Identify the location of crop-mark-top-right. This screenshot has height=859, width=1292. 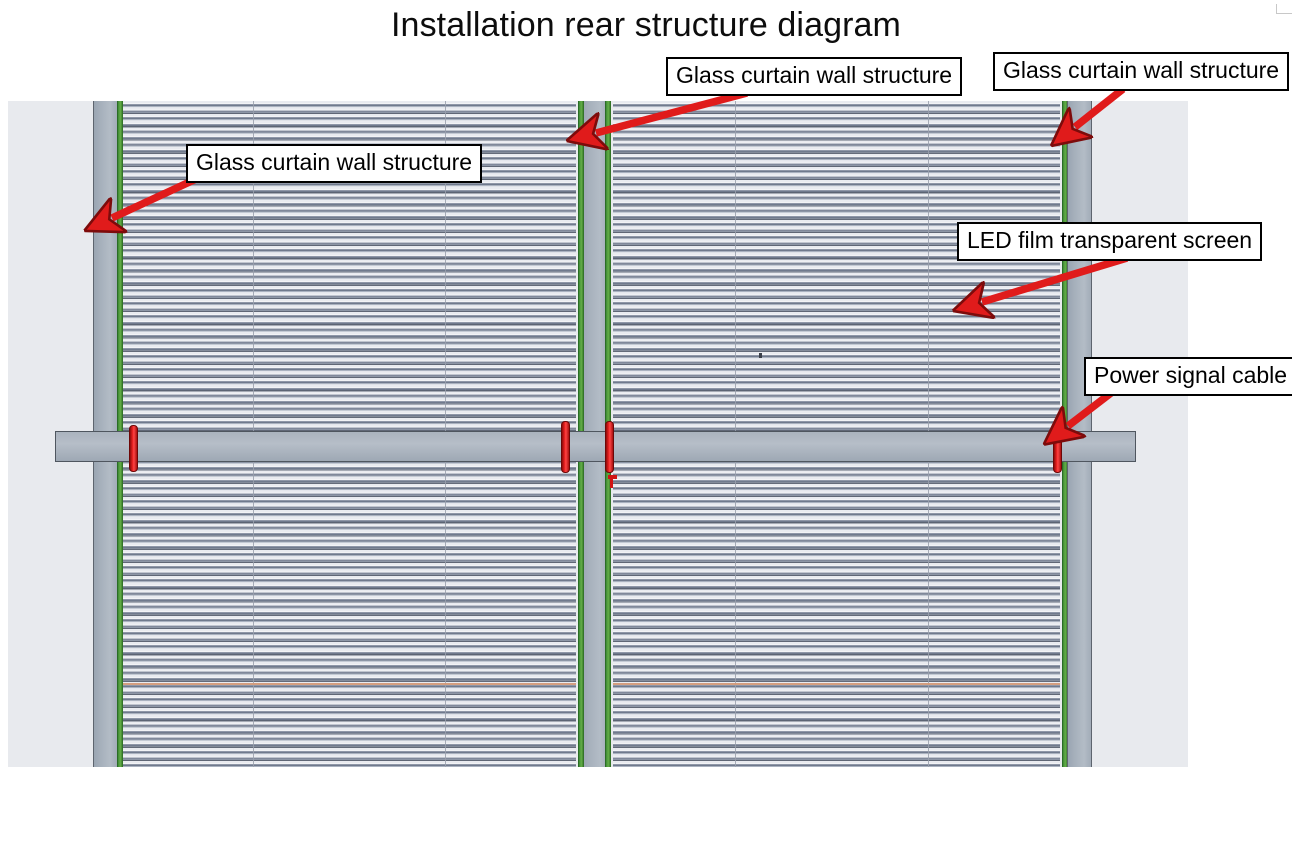
(1284, 9).